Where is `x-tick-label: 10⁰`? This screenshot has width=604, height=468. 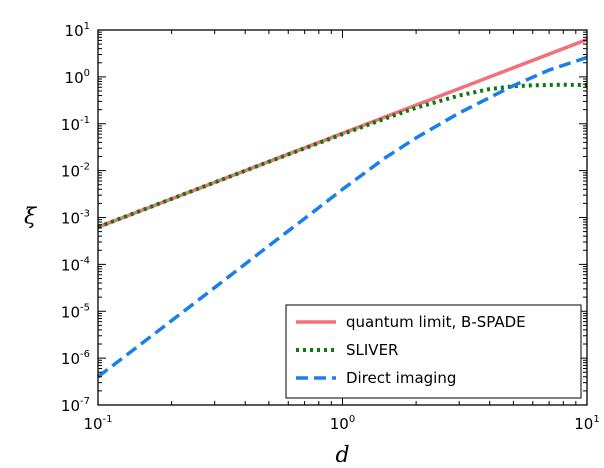
x-tick-label: 10⁰ is located at coordinates (342, 423).